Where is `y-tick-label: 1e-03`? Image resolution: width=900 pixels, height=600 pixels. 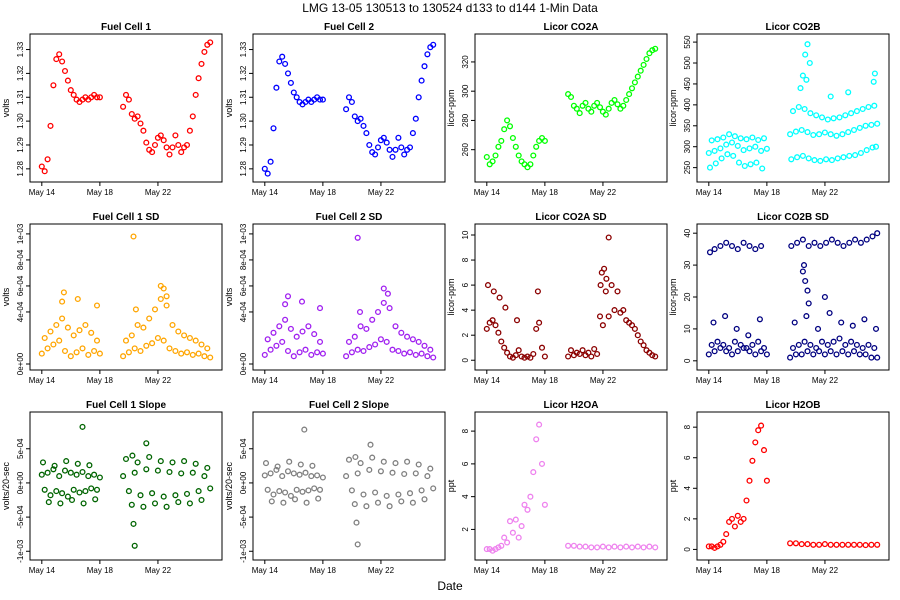 y-tick-label: 1e-03 is located at coordinates (243, 233).